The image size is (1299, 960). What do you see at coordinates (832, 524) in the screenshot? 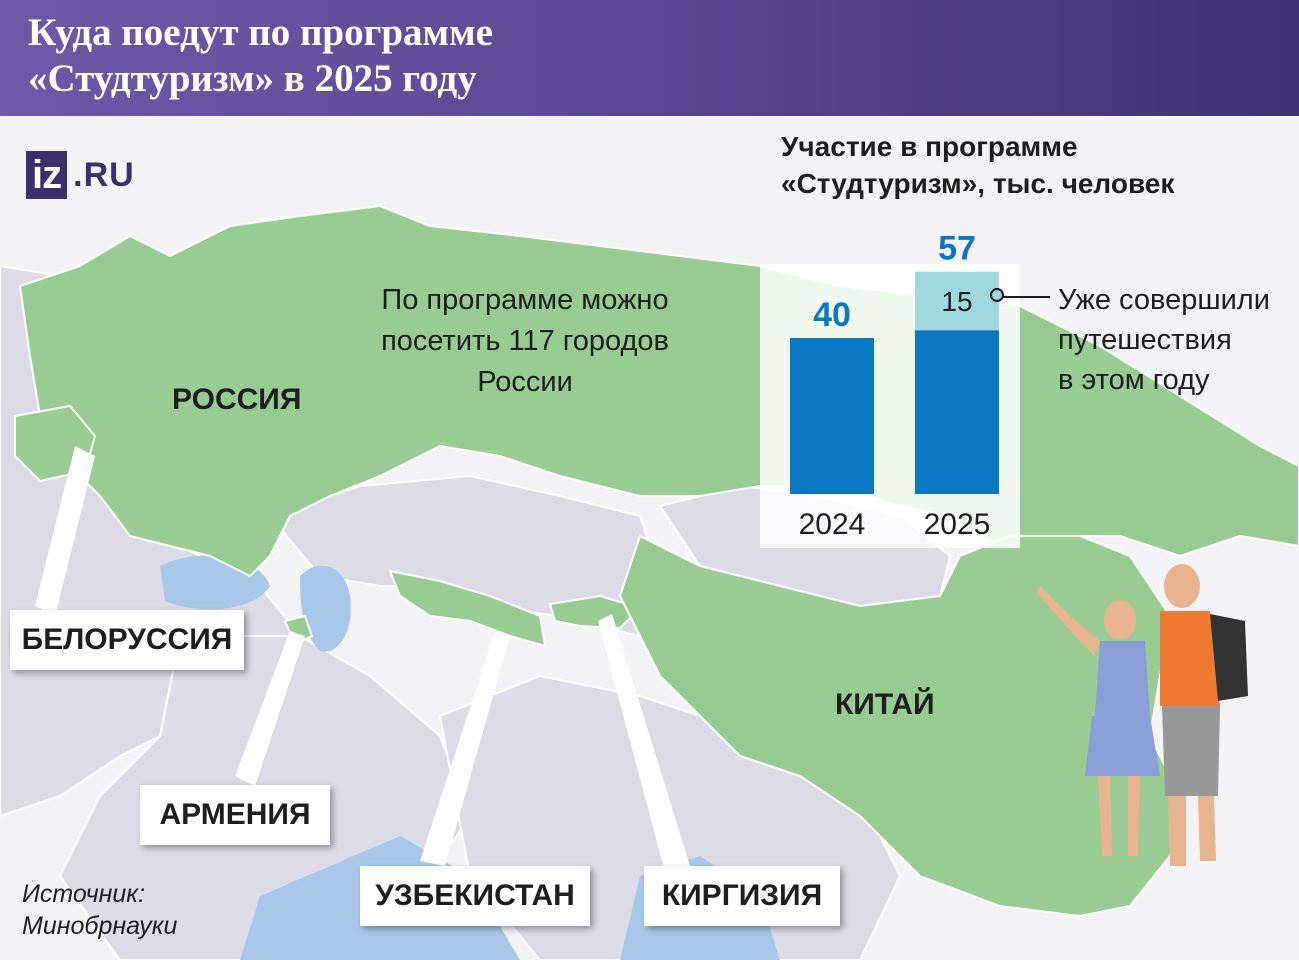
I see `category-label-2024: 2024` at bounding box center [832, 524].